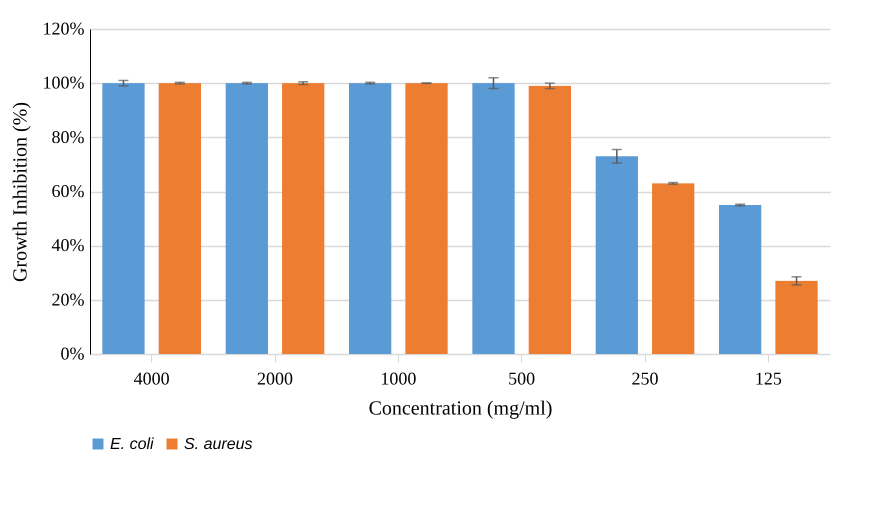 This screenshot has width=892, height=508. What do you see at coordinates (522, 378) in the screenshot?
I see `x-tick-label: 500` at bounding box center [522, 378].